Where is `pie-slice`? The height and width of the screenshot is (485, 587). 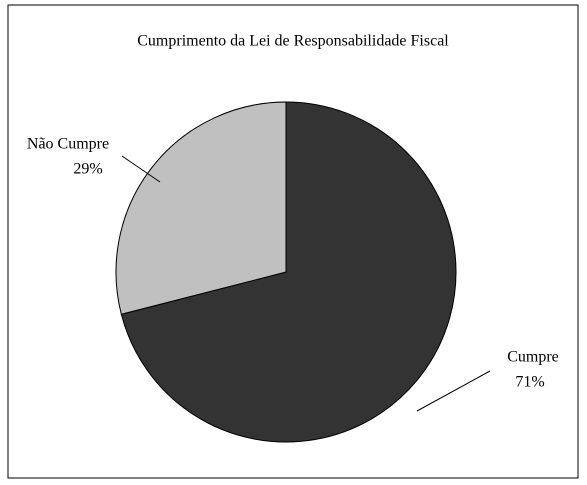 pie-slice is located at coordinates (201, 208).